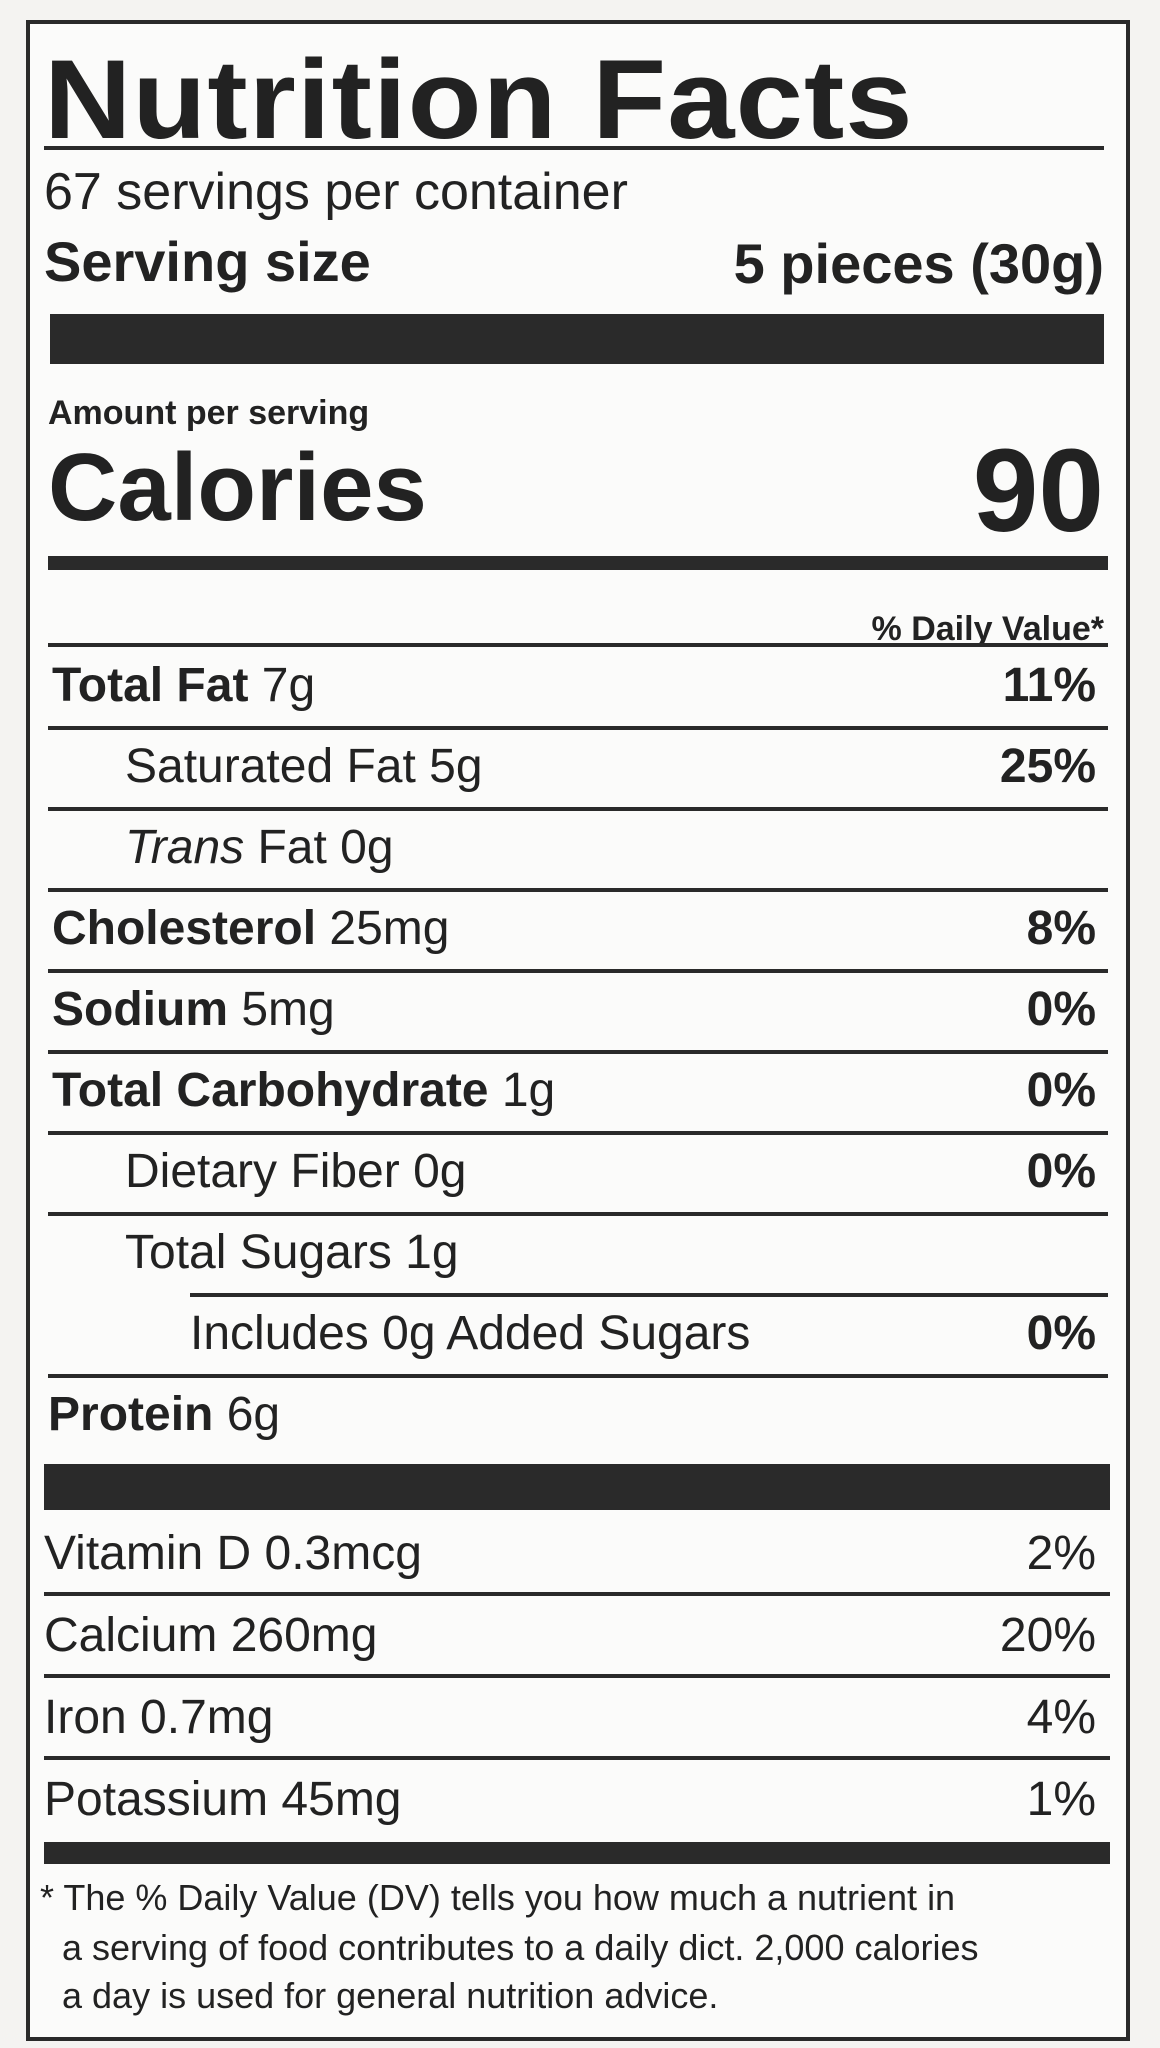 The width and height of the screenshot is (1160, 2048). I want to click on nutrient-name-wrap: Total Fat 7g, so click(183, 686).